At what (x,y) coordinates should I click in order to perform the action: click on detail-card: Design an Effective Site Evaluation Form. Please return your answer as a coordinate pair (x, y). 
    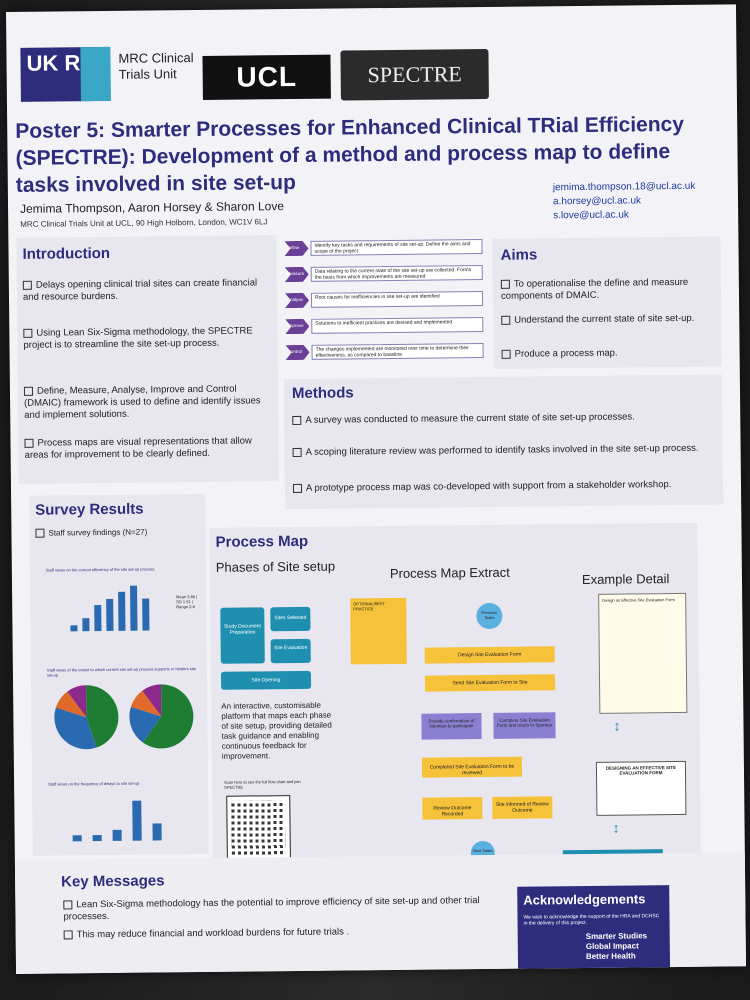
    Looking at the image, I should click on (643, 653).